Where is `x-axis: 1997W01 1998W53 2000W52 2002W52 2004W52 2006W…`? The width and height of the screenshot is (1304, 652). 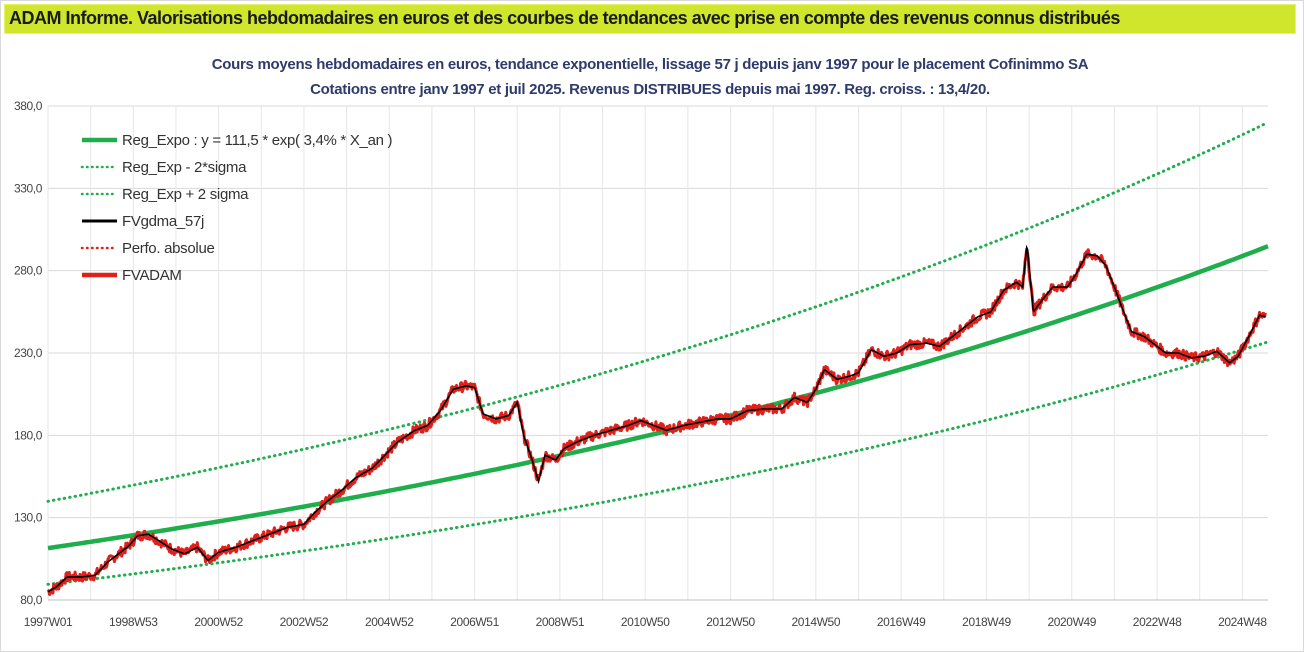
x-axis: 1997W01 1998W53 2000W52 2002W52 2004W52 2006W… is located at coordinates (646, 622).